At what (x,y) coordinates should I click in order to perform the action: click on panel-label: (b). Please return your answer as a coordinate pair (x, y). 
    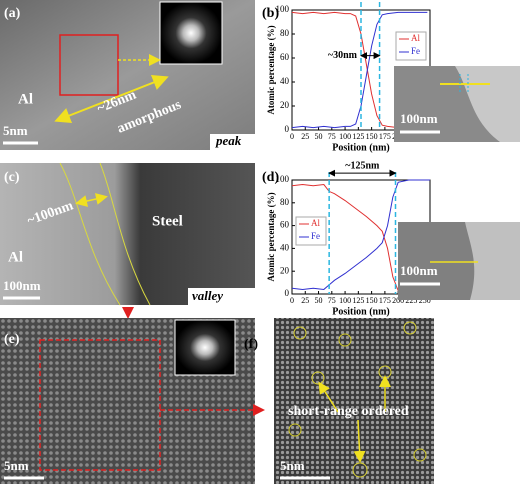
    Looking at the image, I should click on (270, 13).